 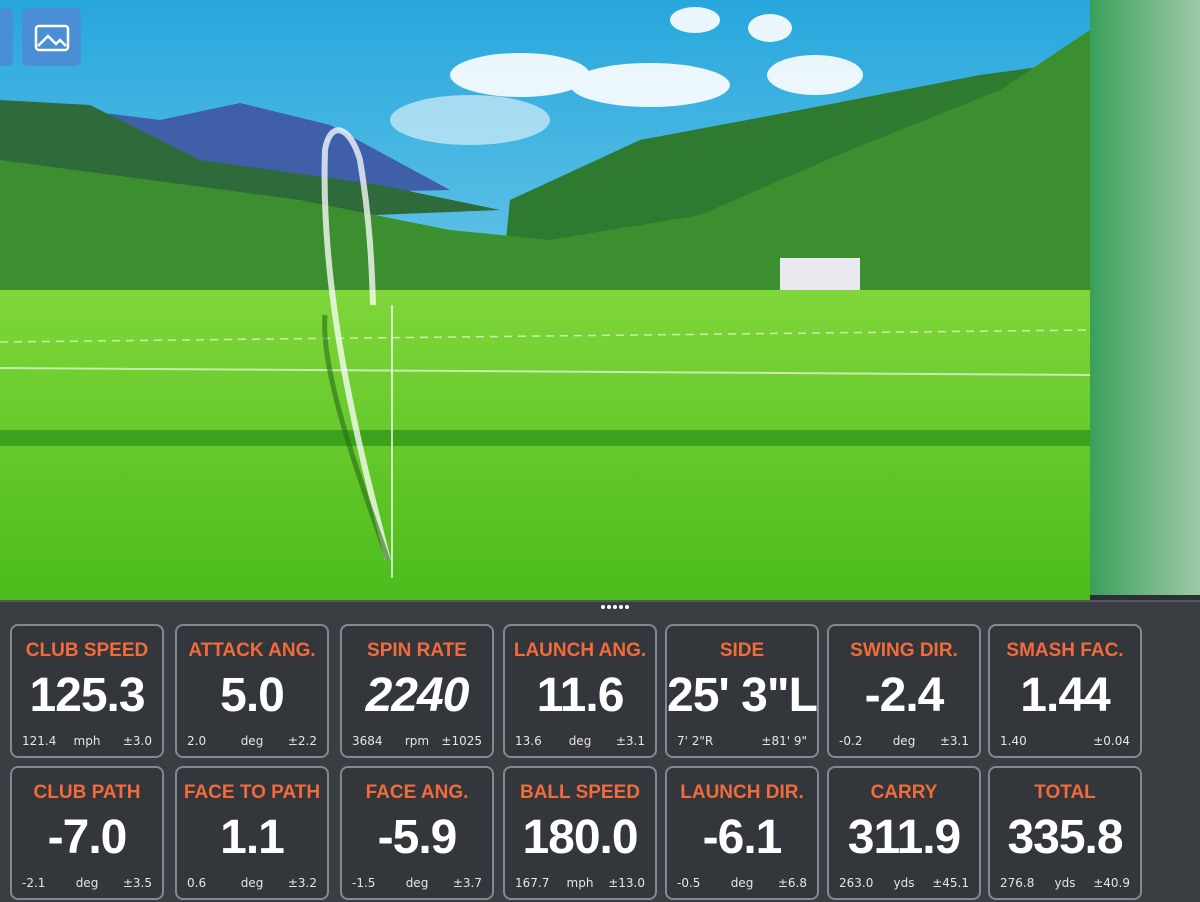 I want to click on side-panel, so click(x=1145, y=297).